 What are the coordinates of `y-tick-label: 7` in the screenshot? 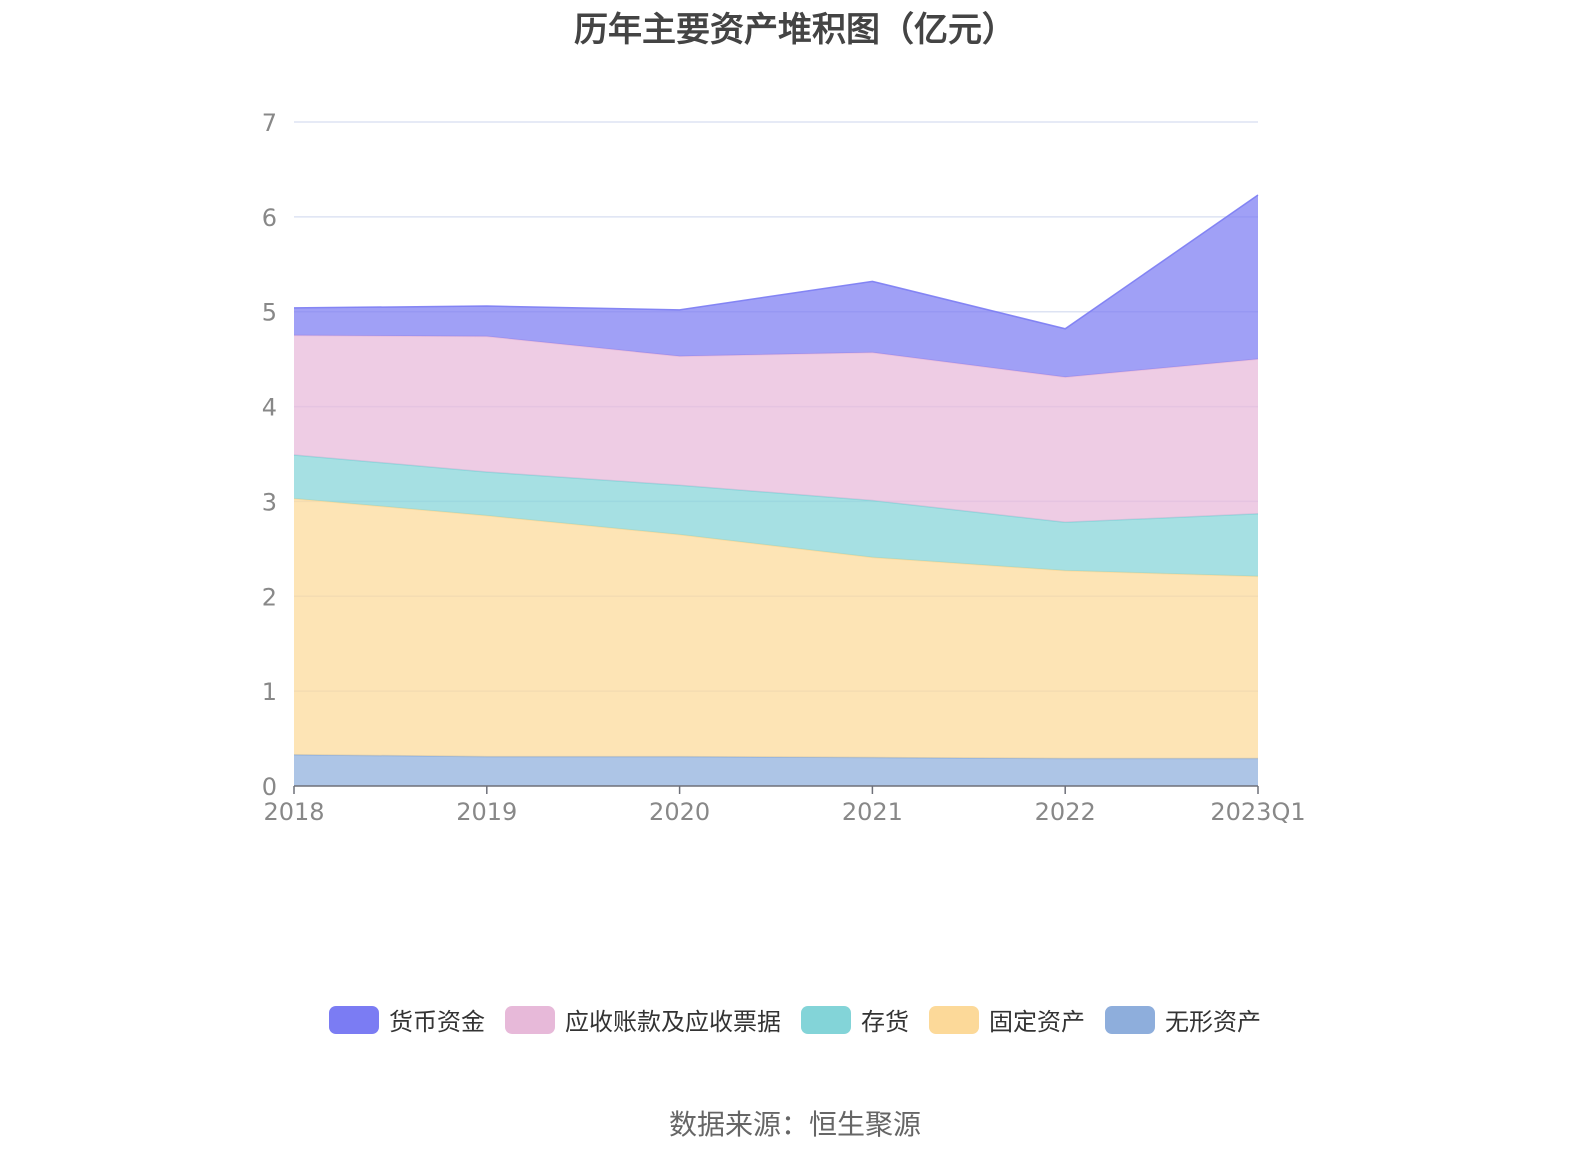 It's located at (269, 123).